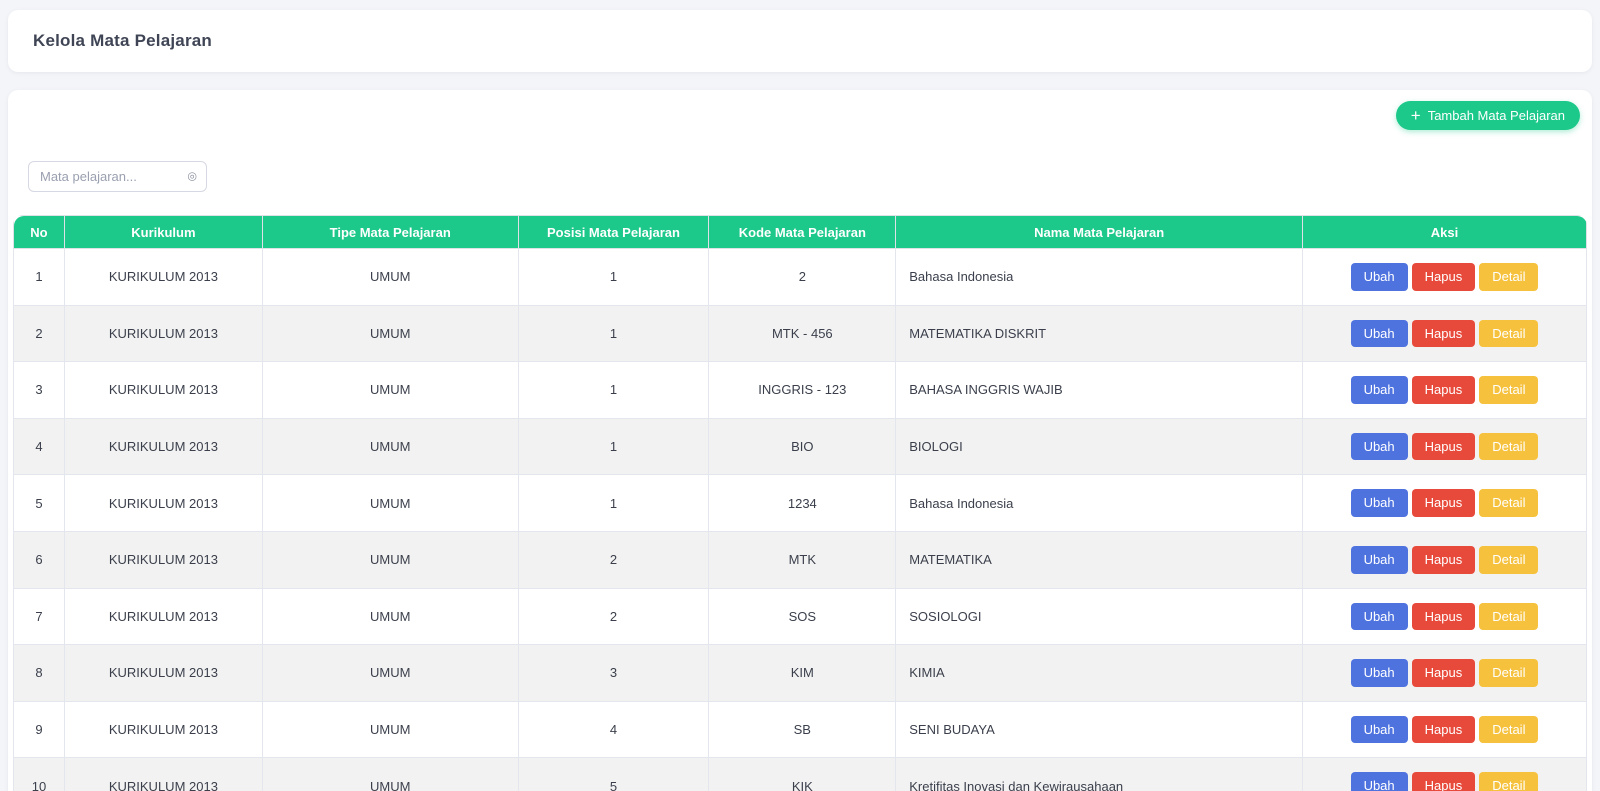  I want to click on cell-no: 9, so click(39, 729).